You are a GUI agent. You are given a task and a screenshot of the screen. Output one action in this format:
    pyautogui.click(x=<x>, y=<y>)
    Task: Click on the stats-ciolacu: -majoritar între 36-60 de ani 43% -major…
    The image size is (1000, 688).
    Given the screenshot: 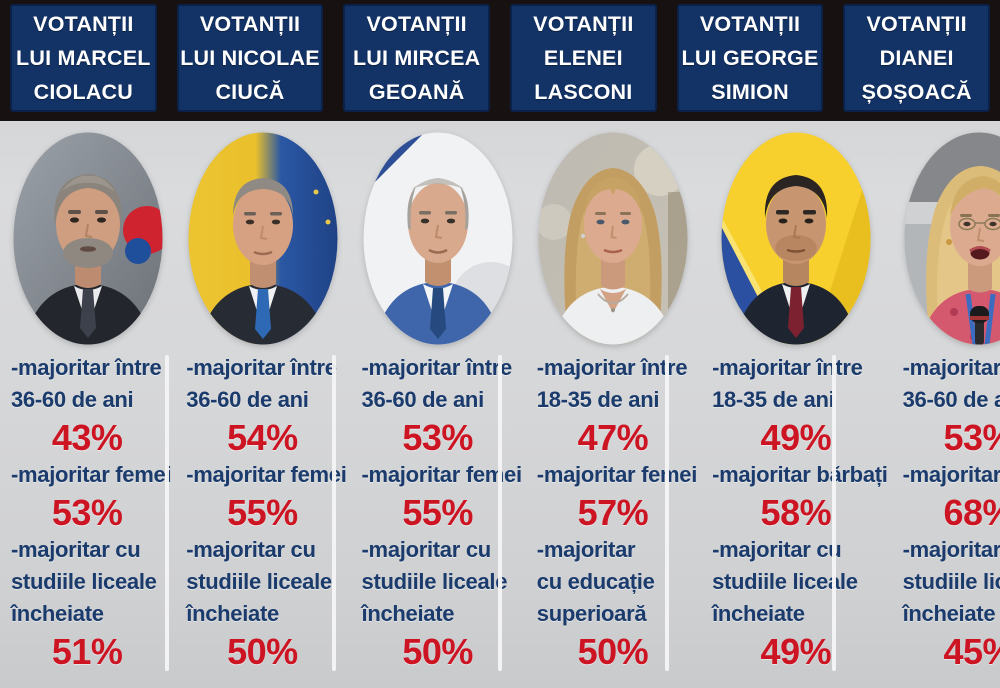 What is the action you would take?
    pyautogui.click(x=87, y=509)
    